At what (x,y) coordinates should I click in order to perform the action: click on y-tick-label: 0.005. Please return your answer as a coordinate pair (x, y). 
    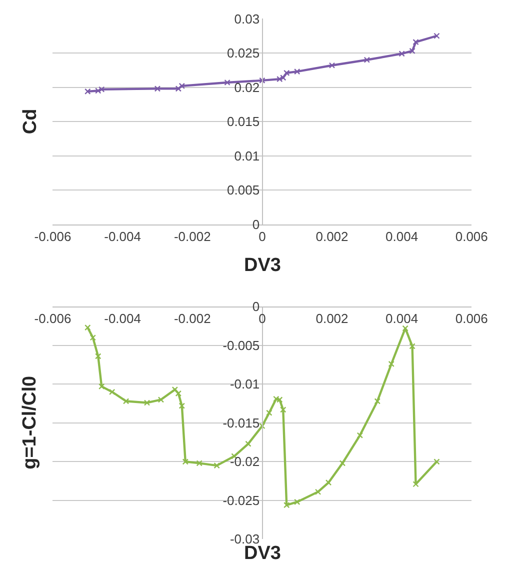
    Looking at the image, I should click on (243, 190).